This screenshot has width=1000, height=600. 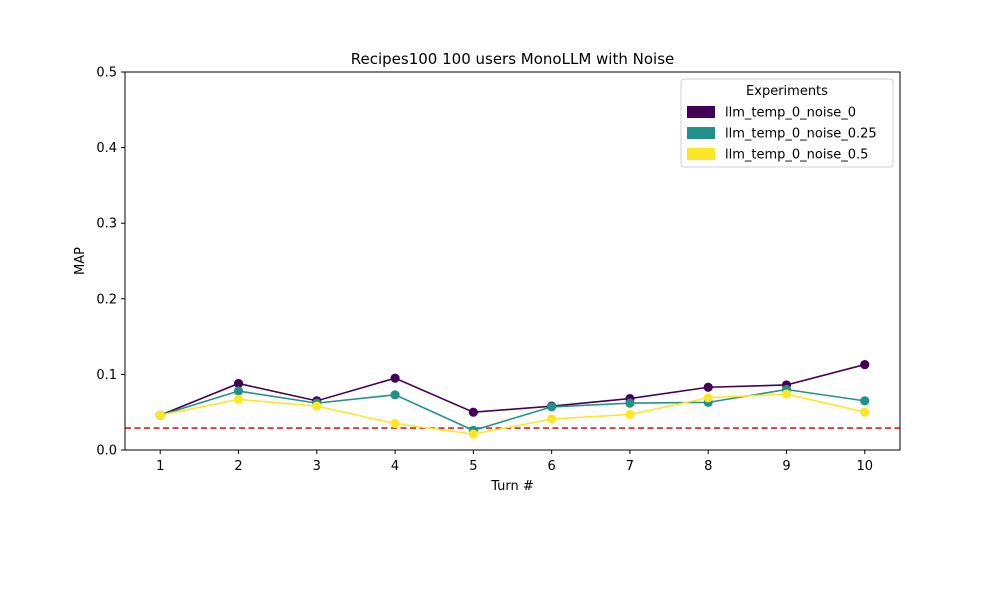 I want to click on y-tick-label: 0.0, so click(x=106, y=451).